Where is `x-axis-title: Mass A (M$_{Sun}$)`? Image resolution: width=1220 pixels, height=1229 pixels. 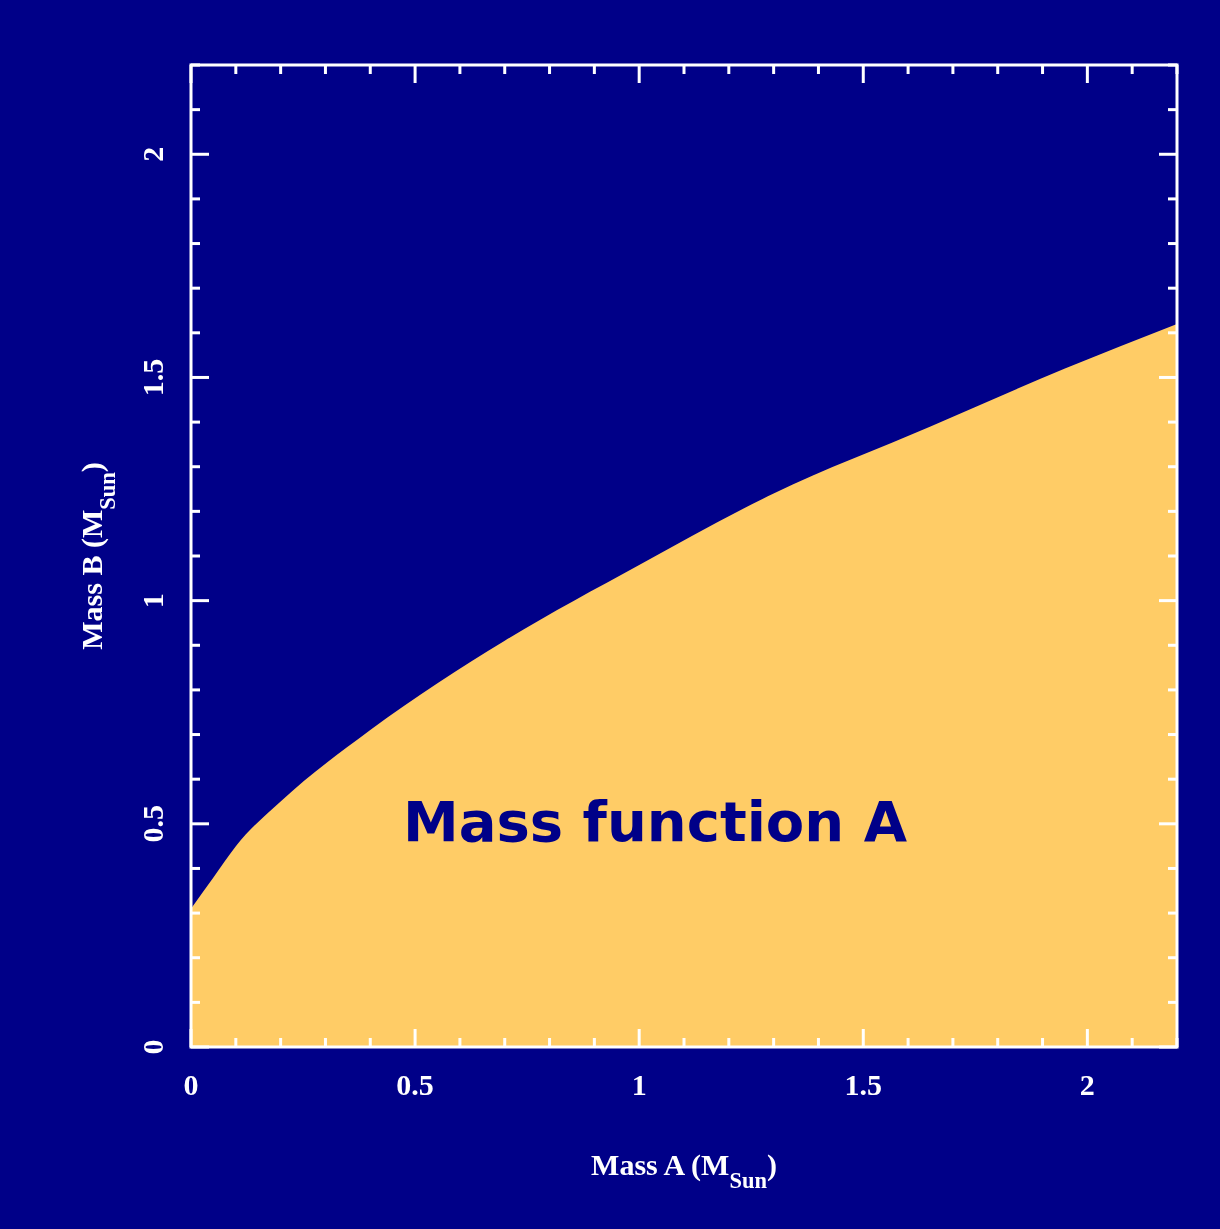 x-axis-title: Mass A (M$_{Sun}$) is located at coordinates (684, 1170).